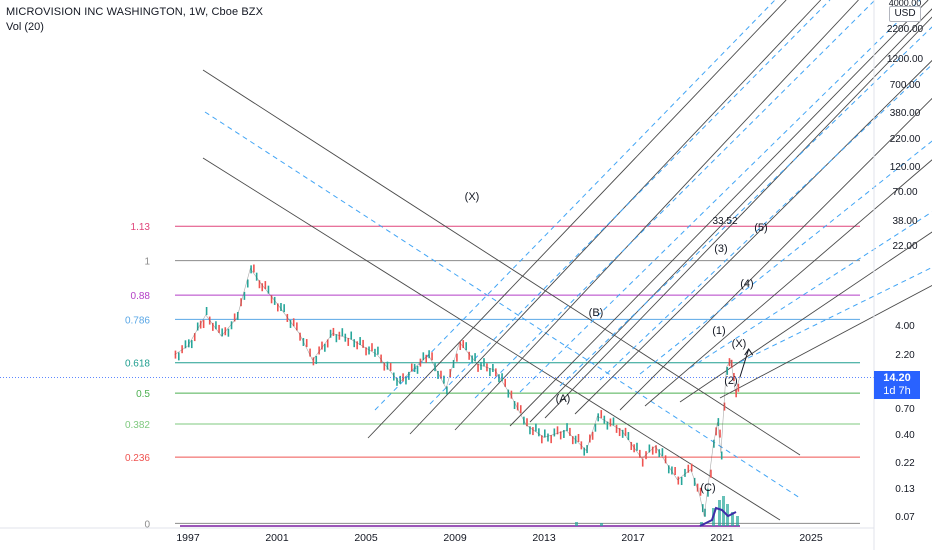 The width and height of the screenshot is (932, 555). What do you see at coordinates (905, 4) in the screenshot?
I see `y-tick-label: 4000.00` at bounding box center [905, 4].